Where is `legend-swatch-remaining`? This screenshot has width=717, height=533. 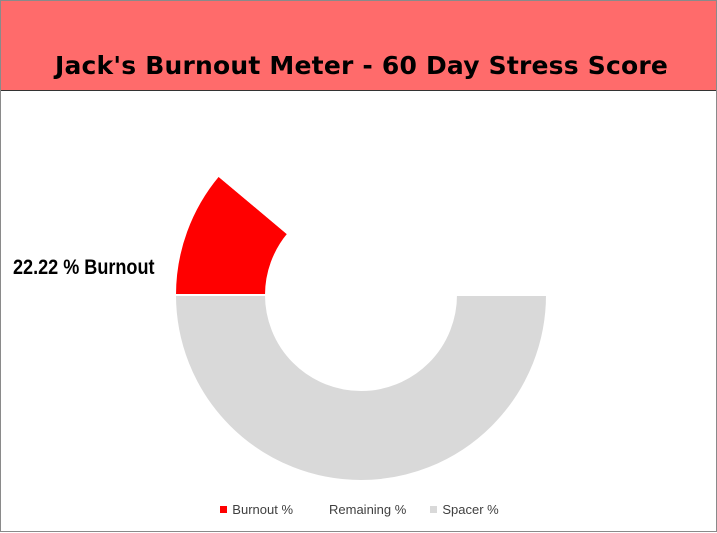 legend-swatch-remaining is located at coordinates (320, 509).